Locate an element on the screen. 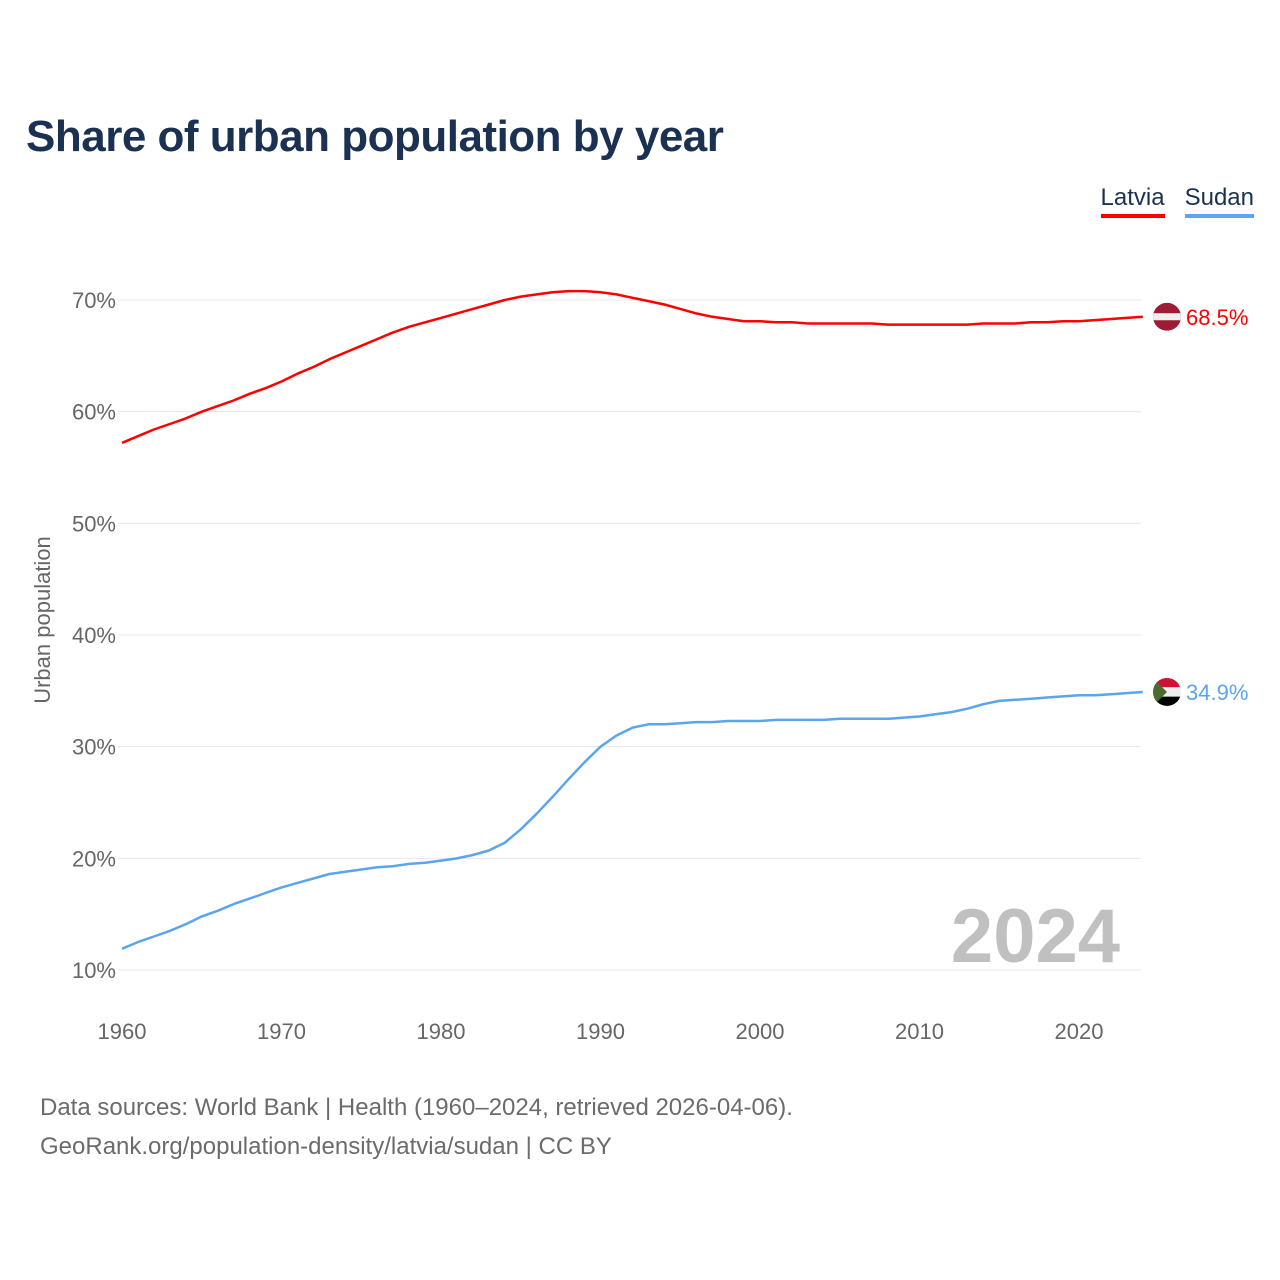 Image resolution: width=1280 pixels, height=1280 pixels. y-tick-label: 50% is located at coordinates (94, 523).